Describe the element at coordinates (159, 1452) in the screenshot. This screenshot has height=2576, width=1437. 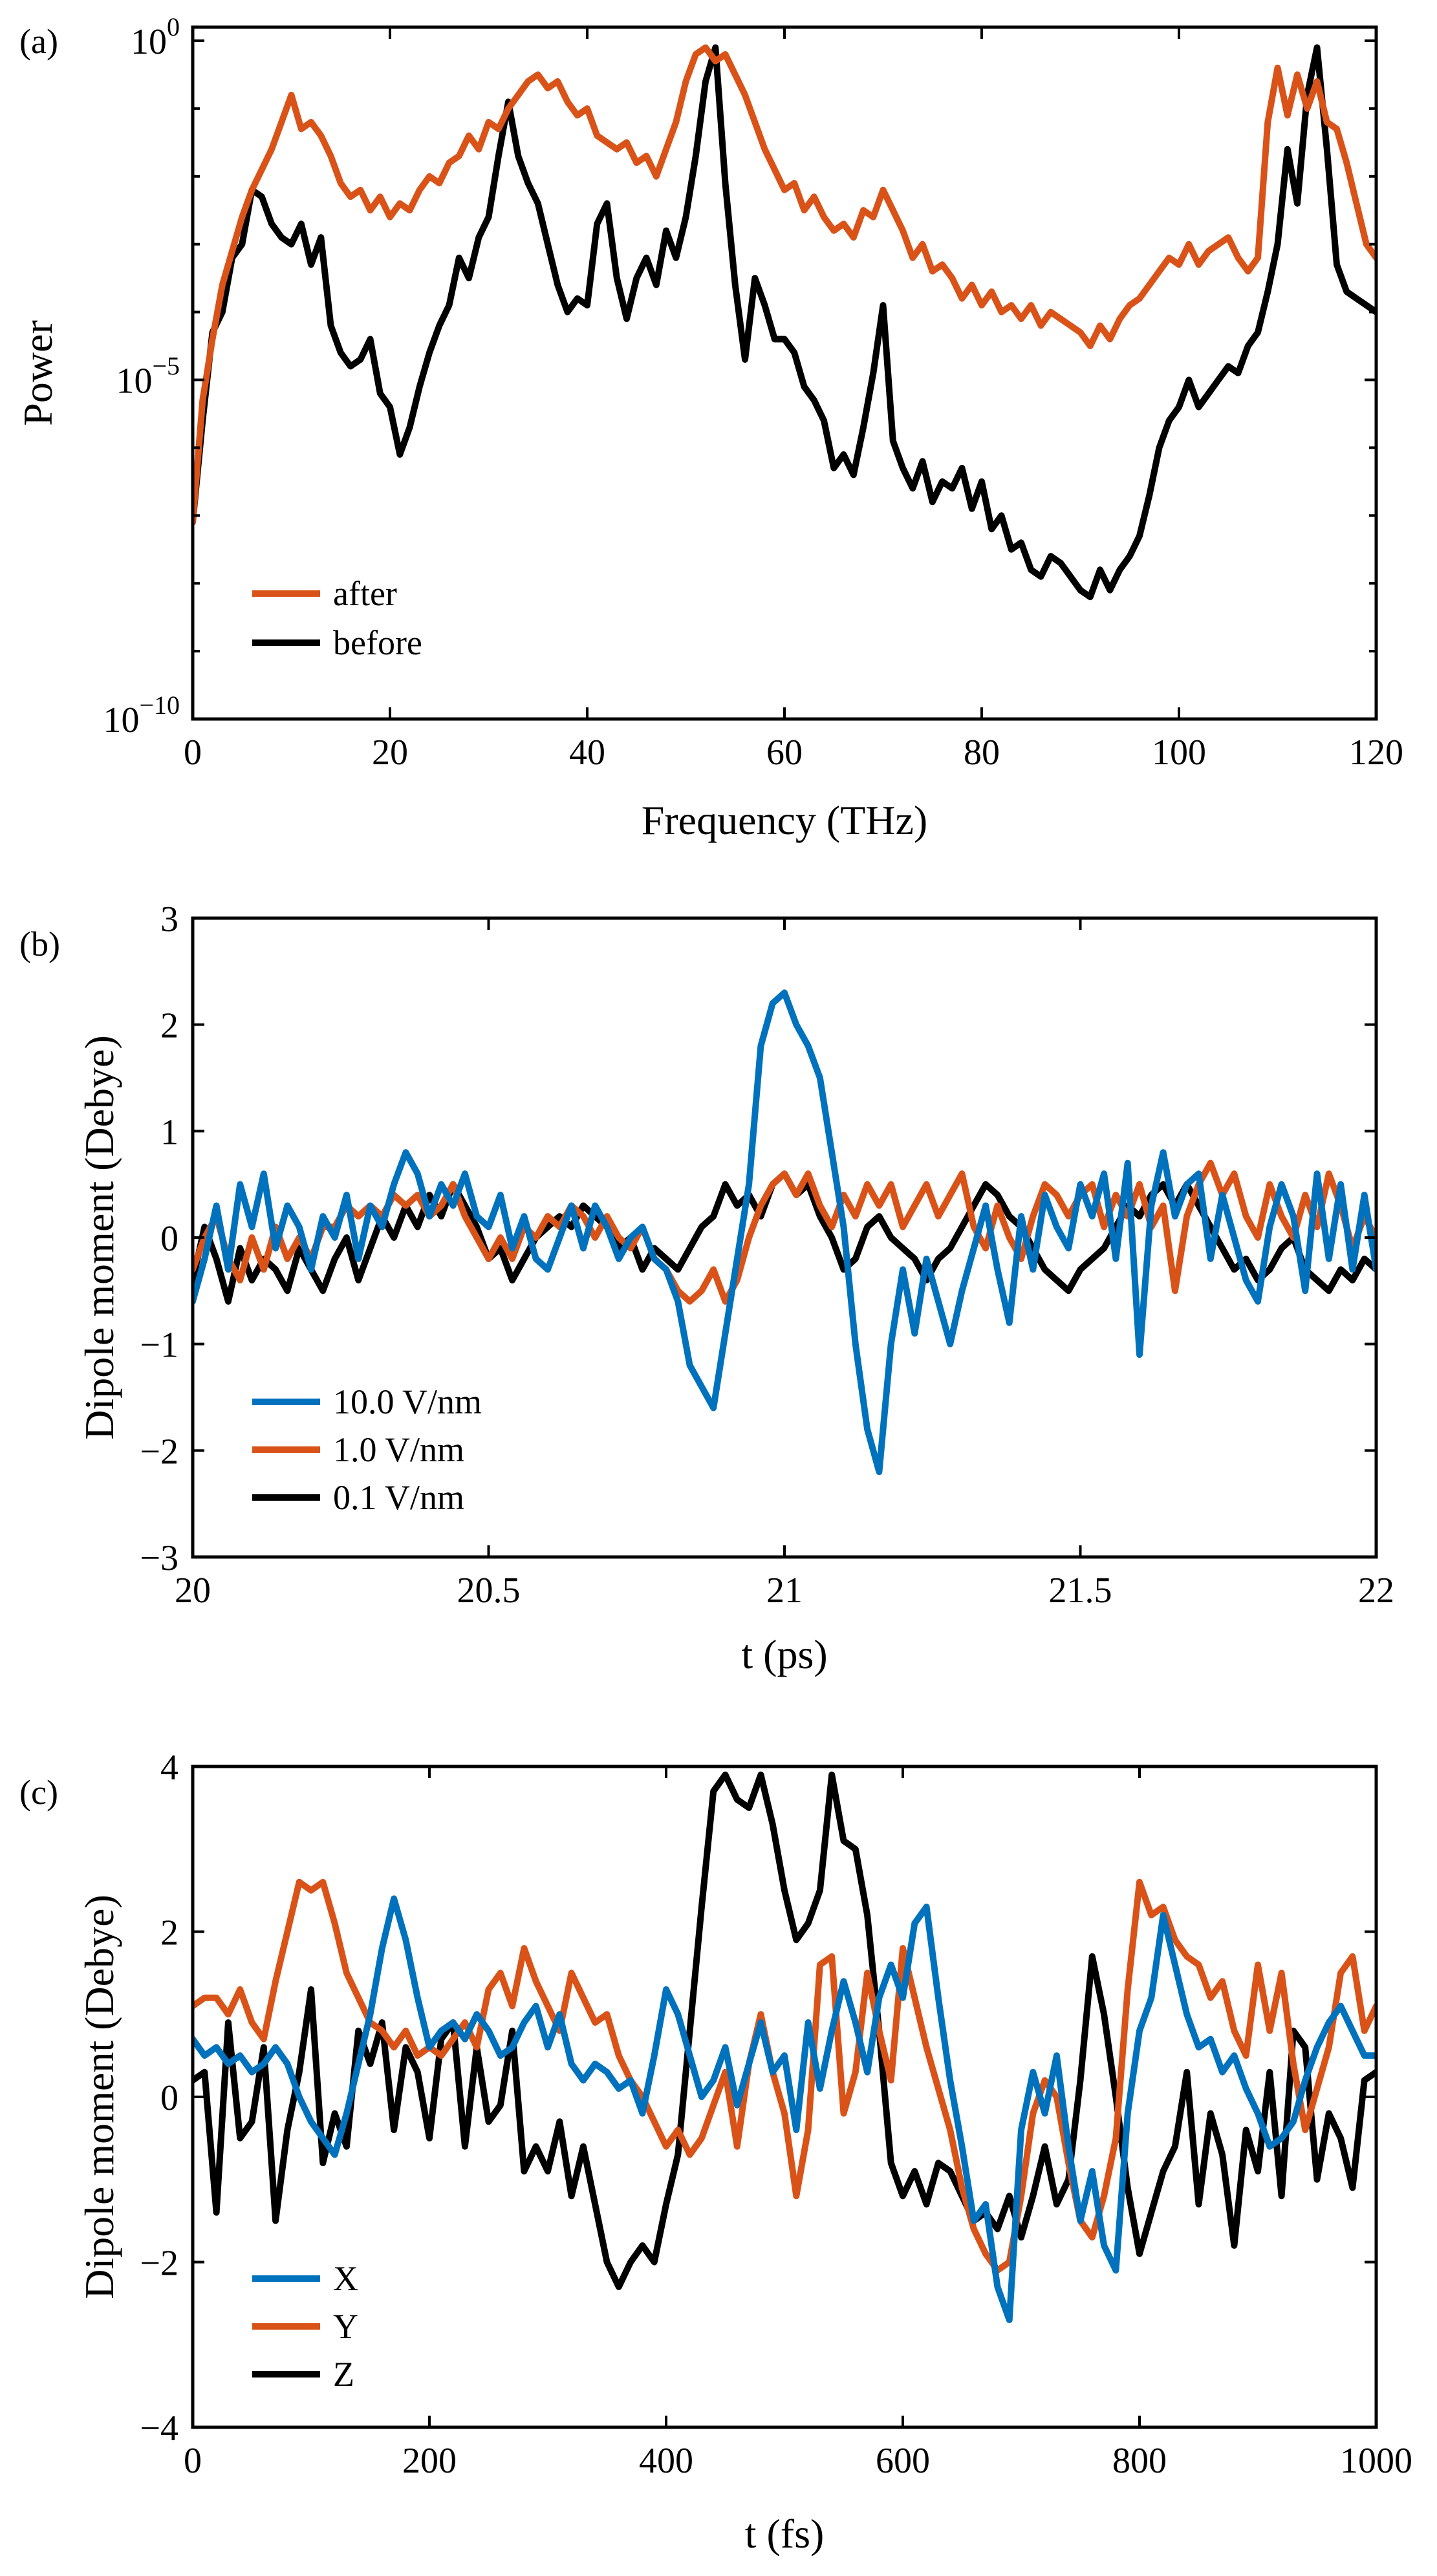
I see `y-tick-label-b: −2` at that location.